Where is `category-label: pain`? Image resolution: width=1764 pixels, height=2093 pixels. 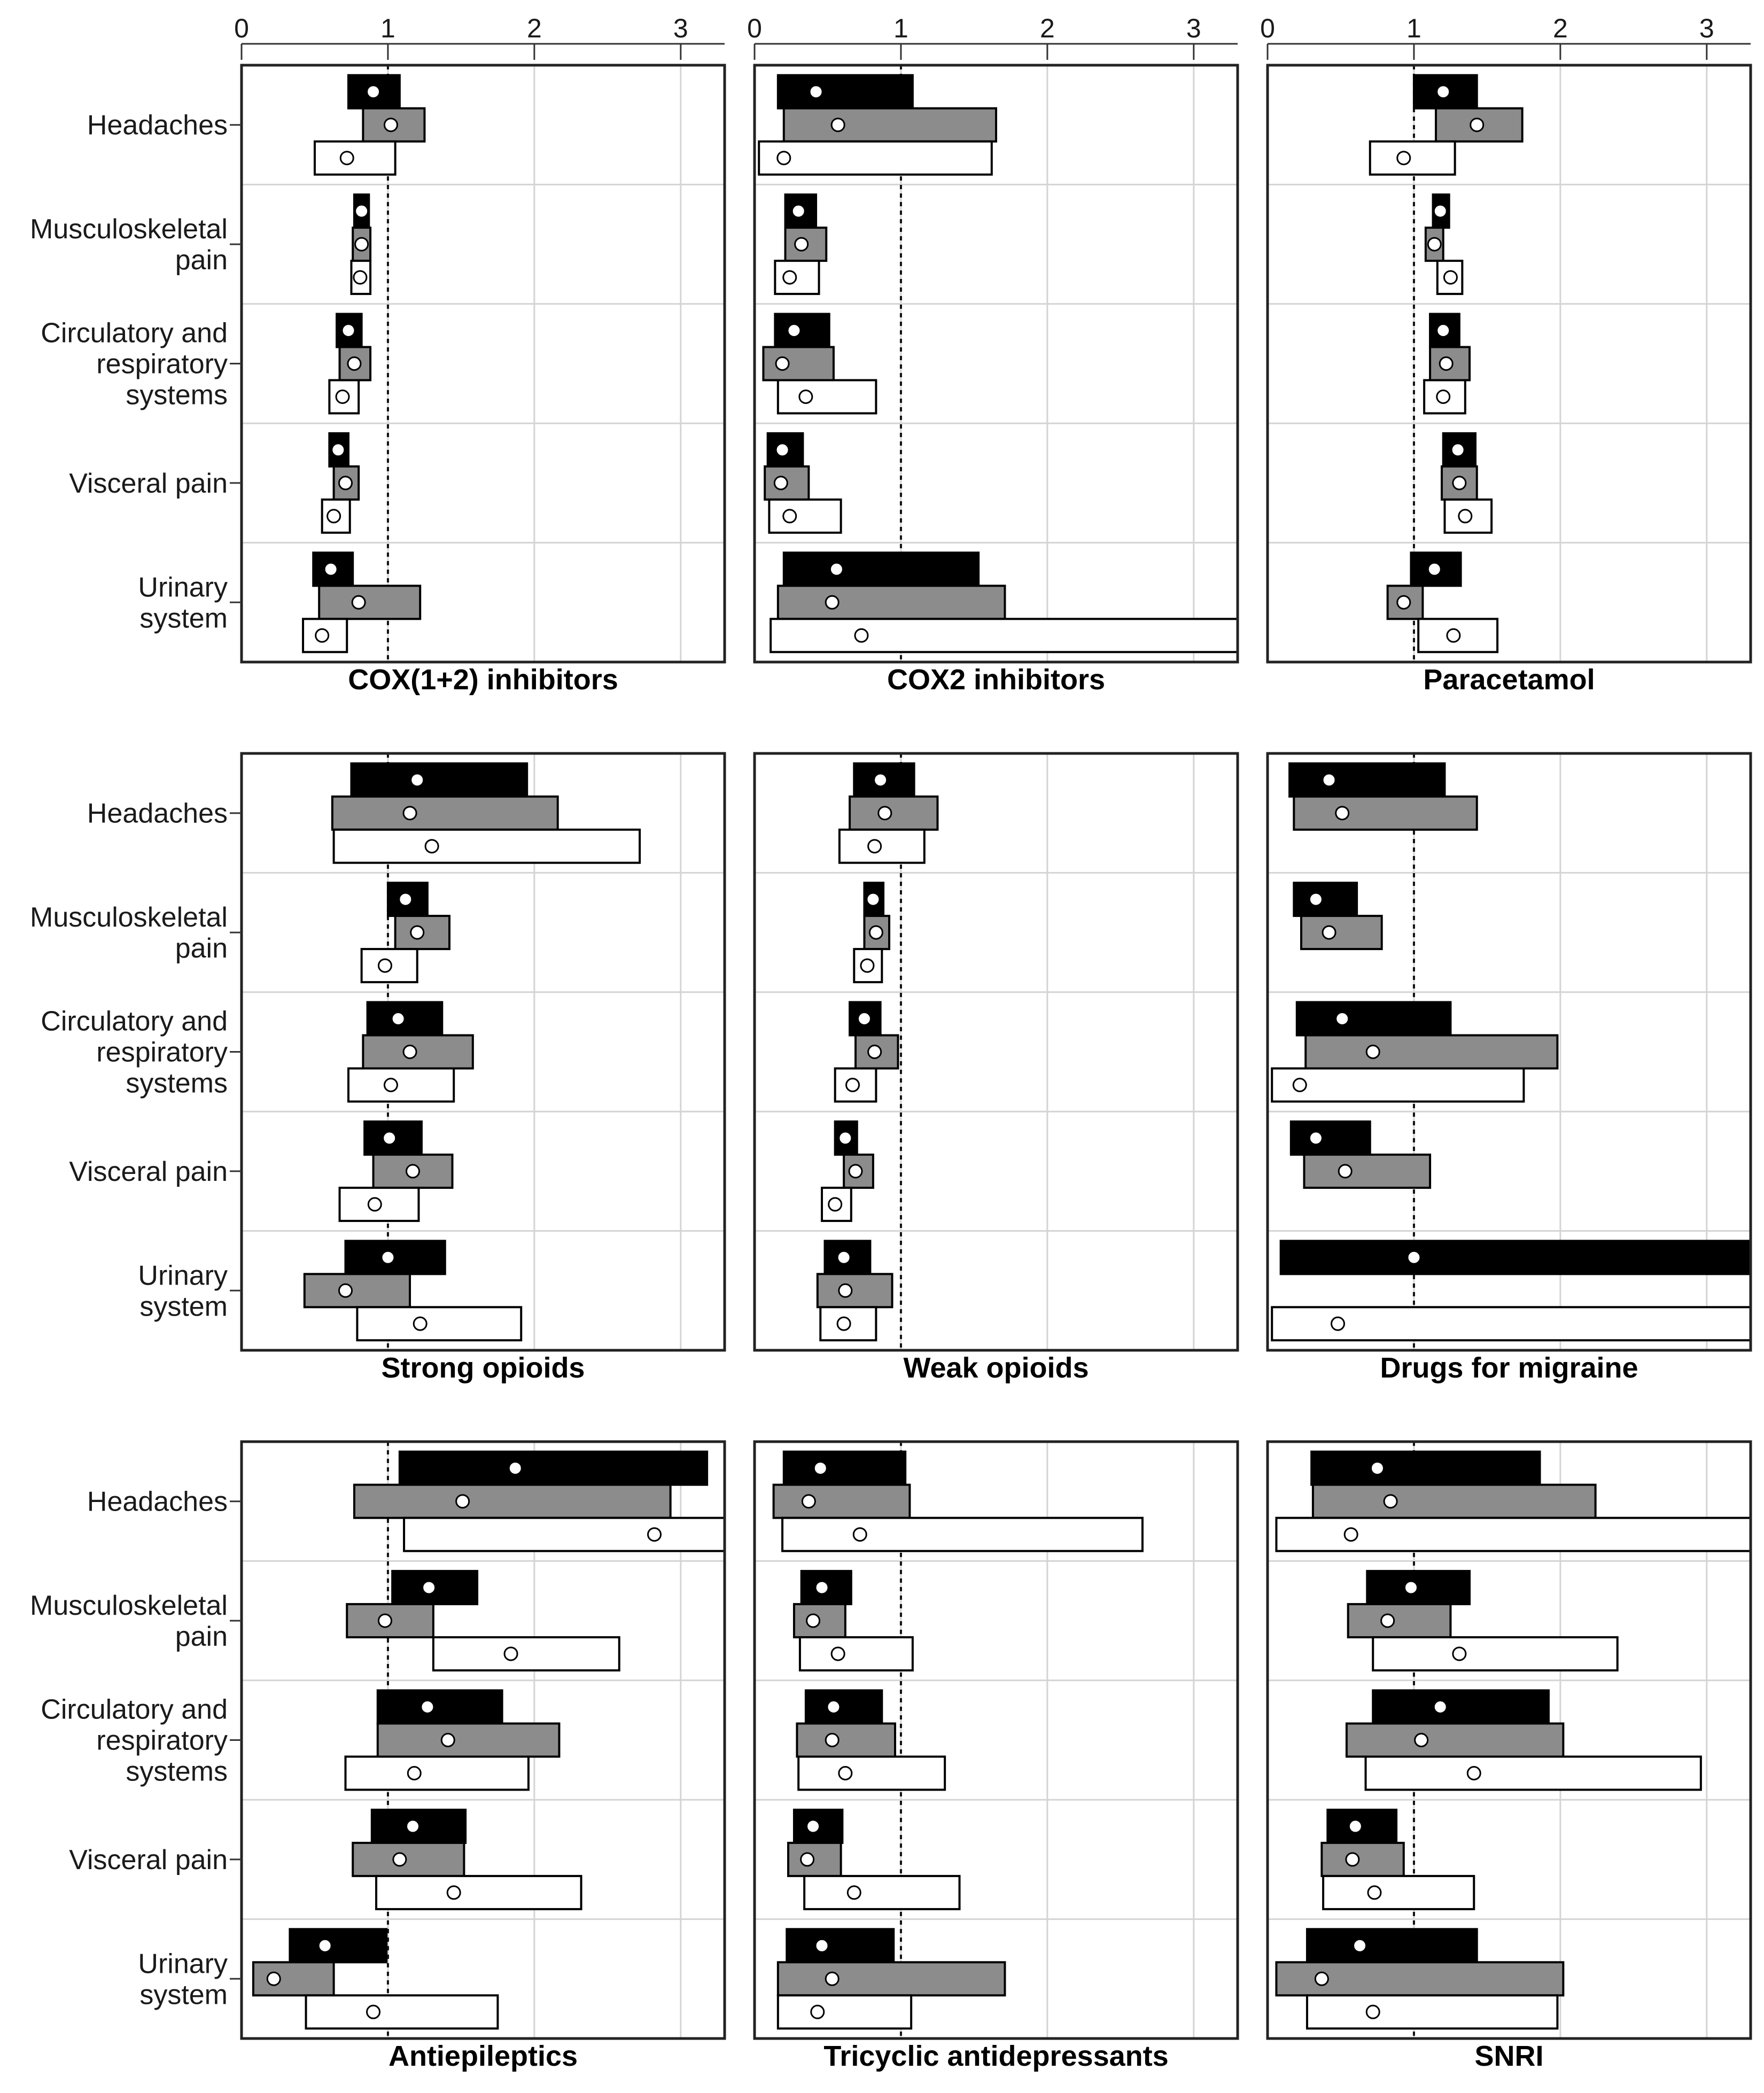
category-label: pain is located at coordinates (201, 1636).